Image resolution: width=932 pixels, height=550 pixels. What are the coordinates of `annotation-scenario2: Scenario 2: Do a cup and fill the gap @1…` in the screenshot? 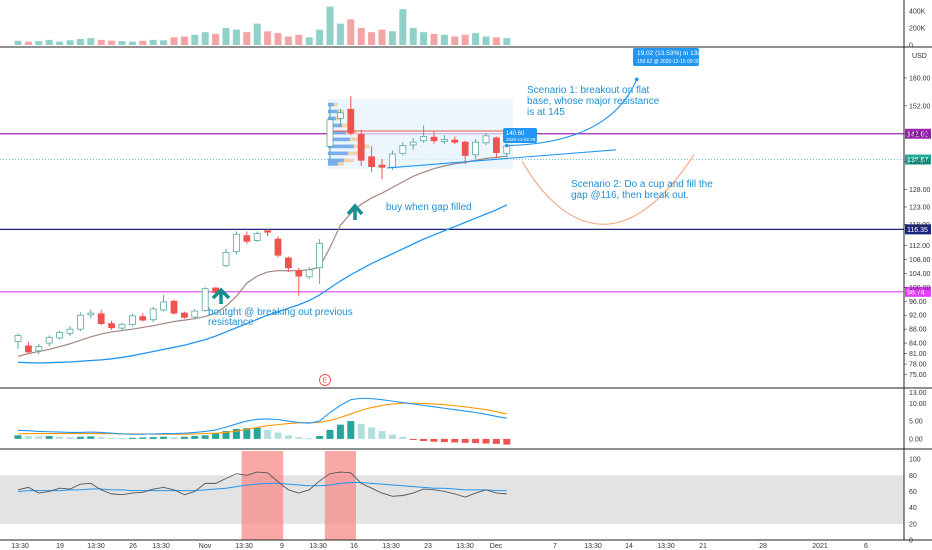 It's located at (642, 190).